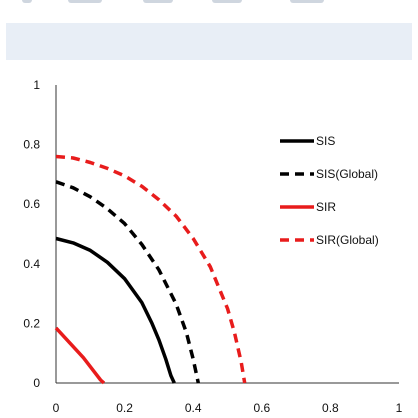 Image resolution: width=418 pixels, height=418 pixels. I want to click on cropped-top-edge, so click(209, 3).